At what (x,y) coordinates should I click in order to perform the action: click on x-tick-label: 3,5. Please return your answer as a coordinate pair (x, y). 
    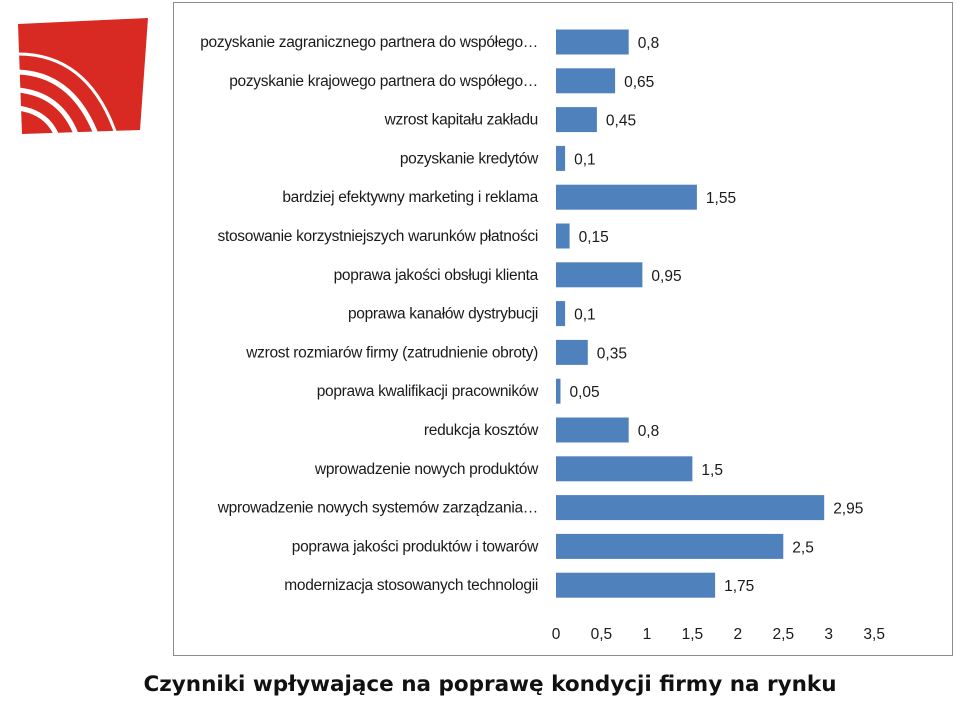
    Looking at the image, I should click on (874, 634).